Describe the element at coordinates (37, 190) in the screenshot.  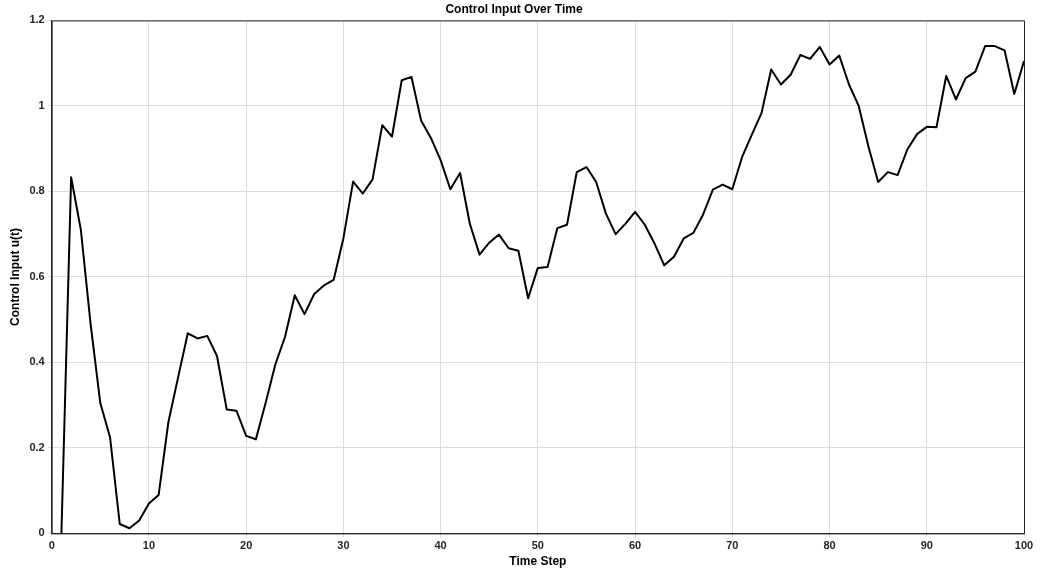
I see `y-tick-label: 0.8` at that location.